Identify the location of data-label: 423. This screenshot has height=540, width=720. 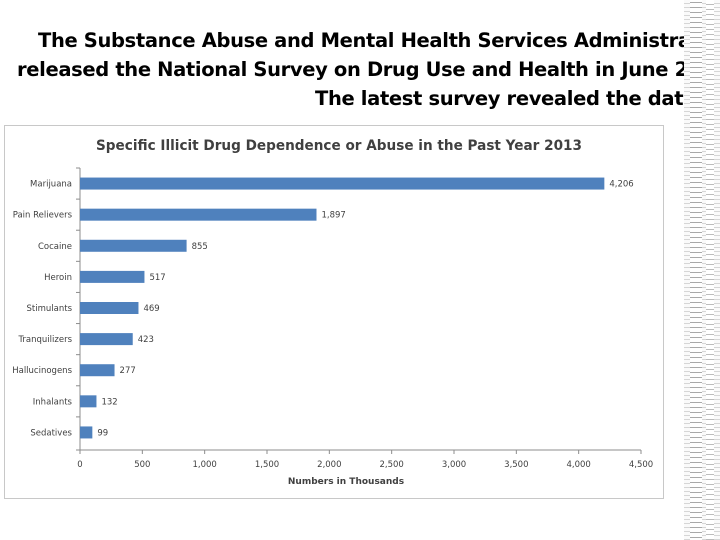
(146, 340).